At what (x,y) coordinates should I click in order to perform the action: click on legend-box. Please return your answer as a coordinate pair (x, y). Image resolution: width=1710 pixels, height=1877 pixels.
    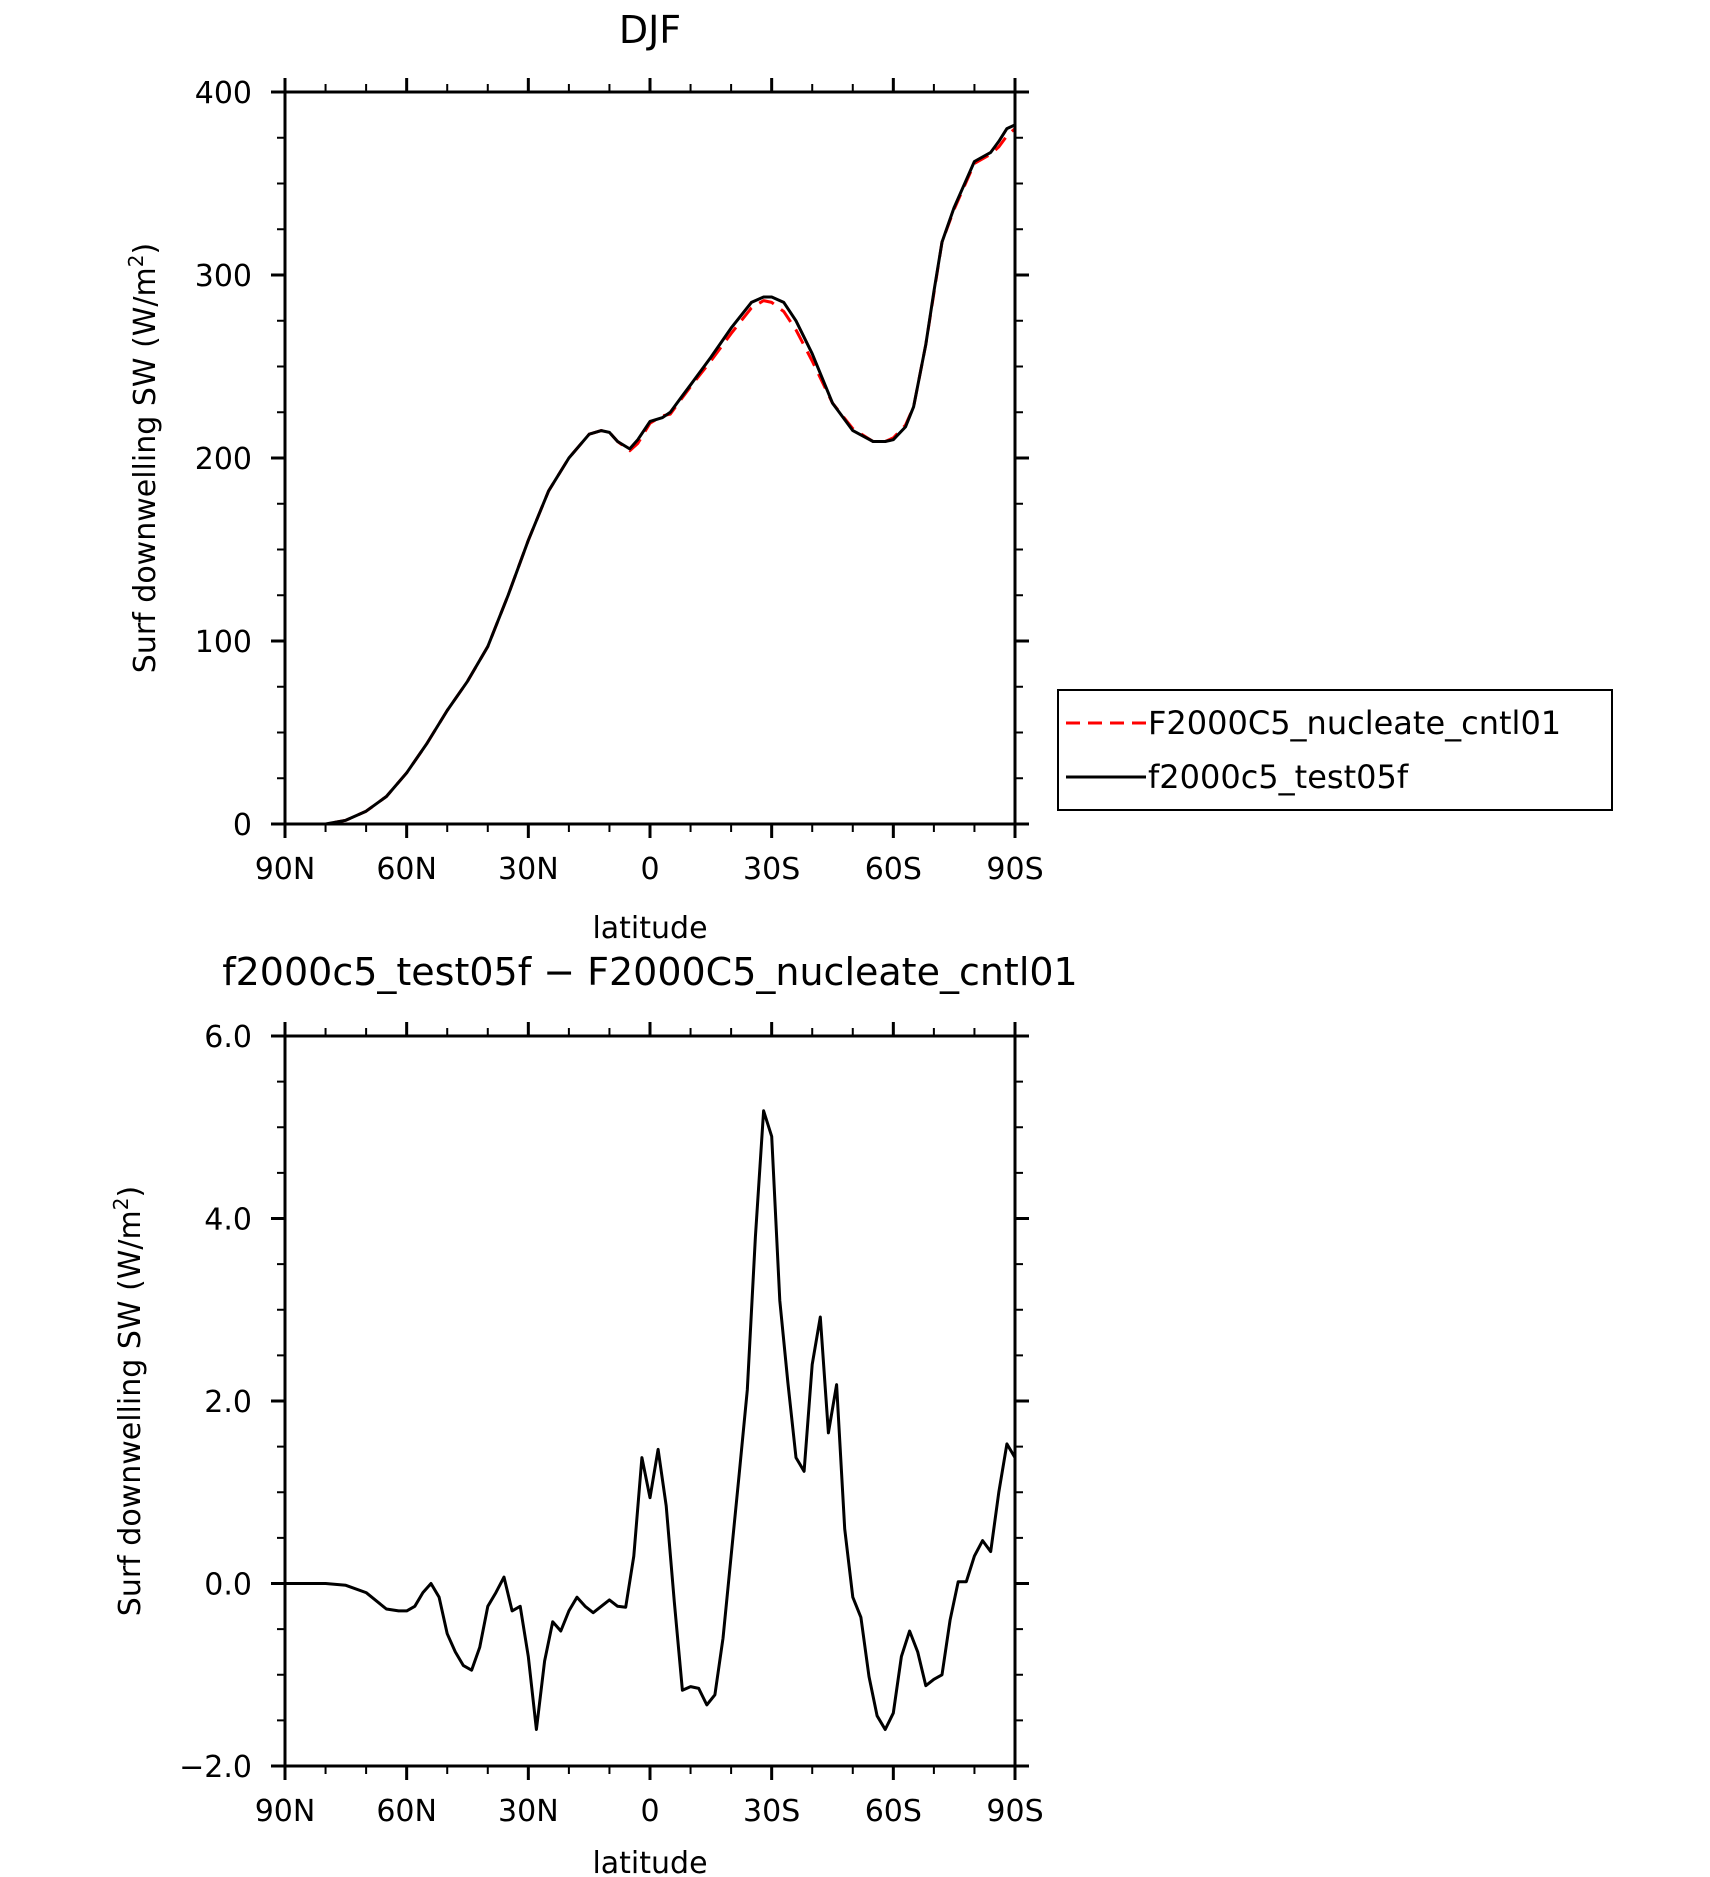
    Looking at the image, I should click on (1335, 750).